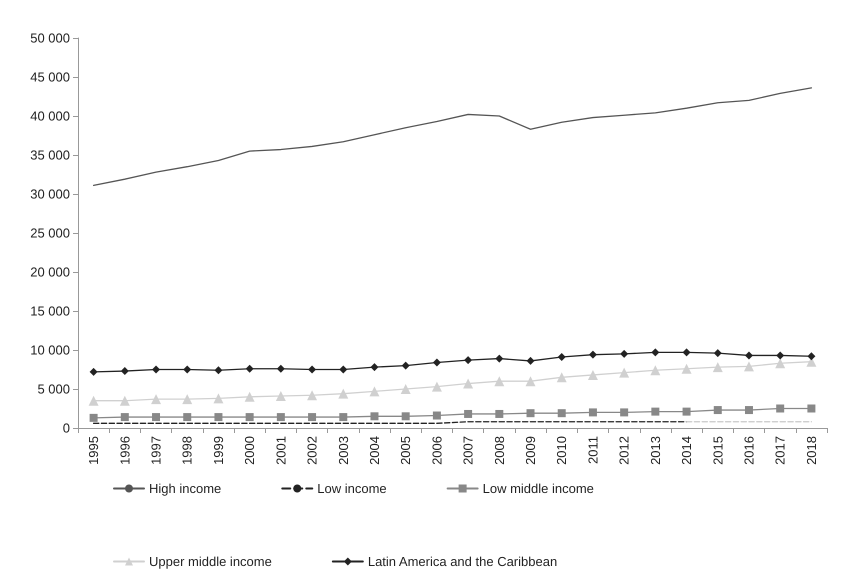 Image resolution: width=845 pixels, height=586 pixels. What do you see at coordinates (53, 389) in the screenshot?
I see `y-tick-label: 5 000` at bounding box center [53, 389].